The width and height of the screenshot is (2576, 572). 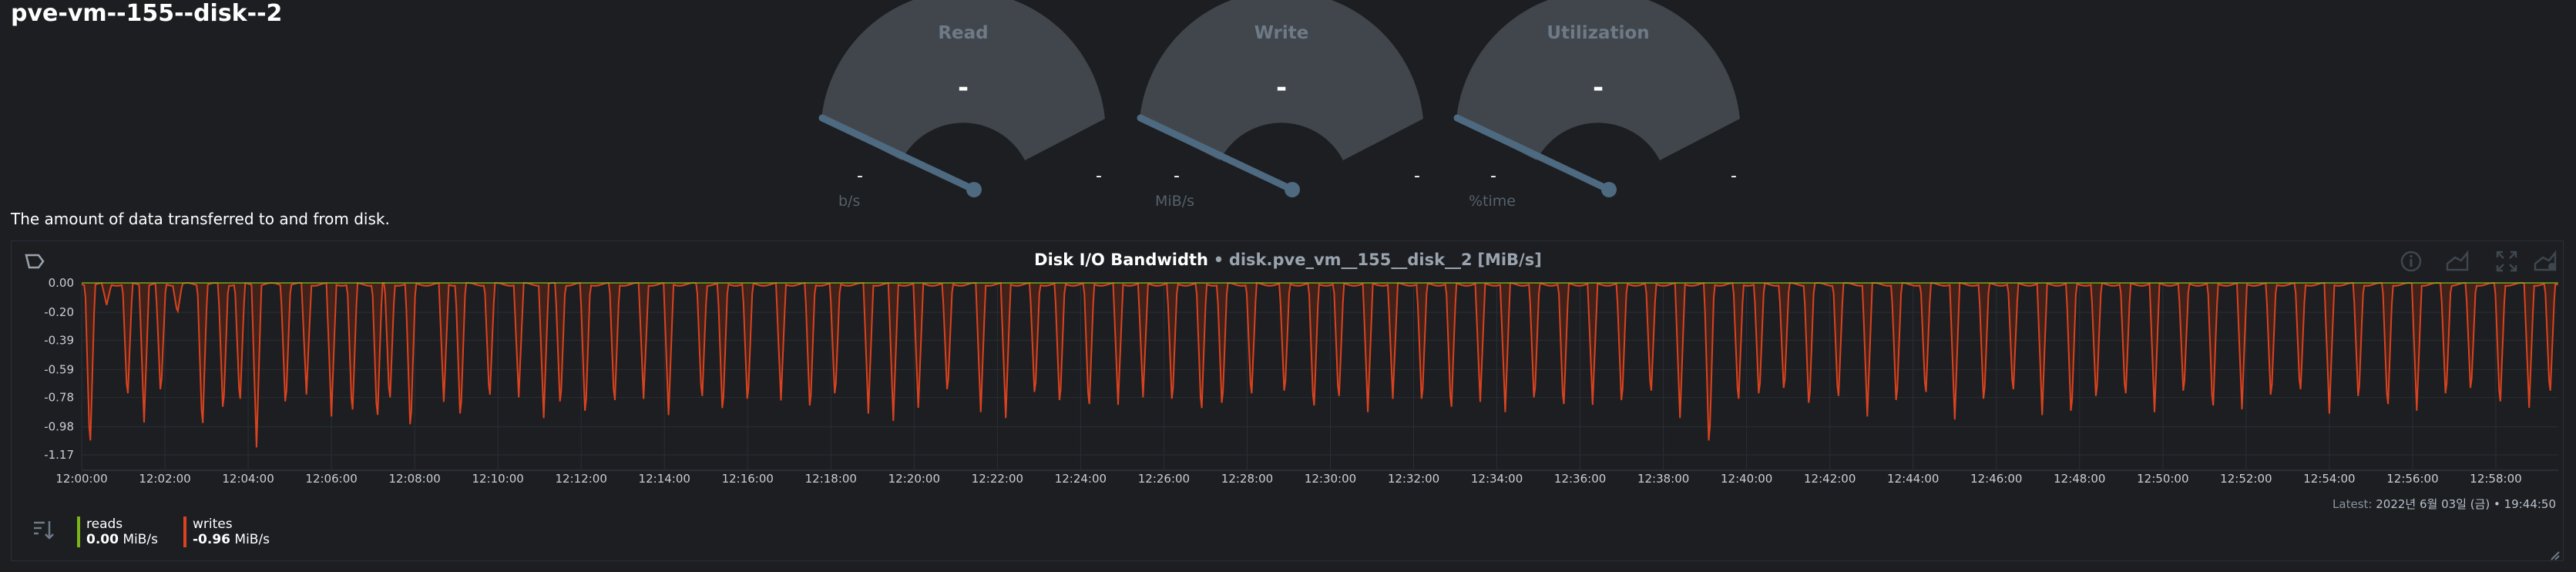 What do you see at coordinates (1099, 177) in the screenshot?
I see `read-gauge-max: -` at bounding box center [1099, 177].